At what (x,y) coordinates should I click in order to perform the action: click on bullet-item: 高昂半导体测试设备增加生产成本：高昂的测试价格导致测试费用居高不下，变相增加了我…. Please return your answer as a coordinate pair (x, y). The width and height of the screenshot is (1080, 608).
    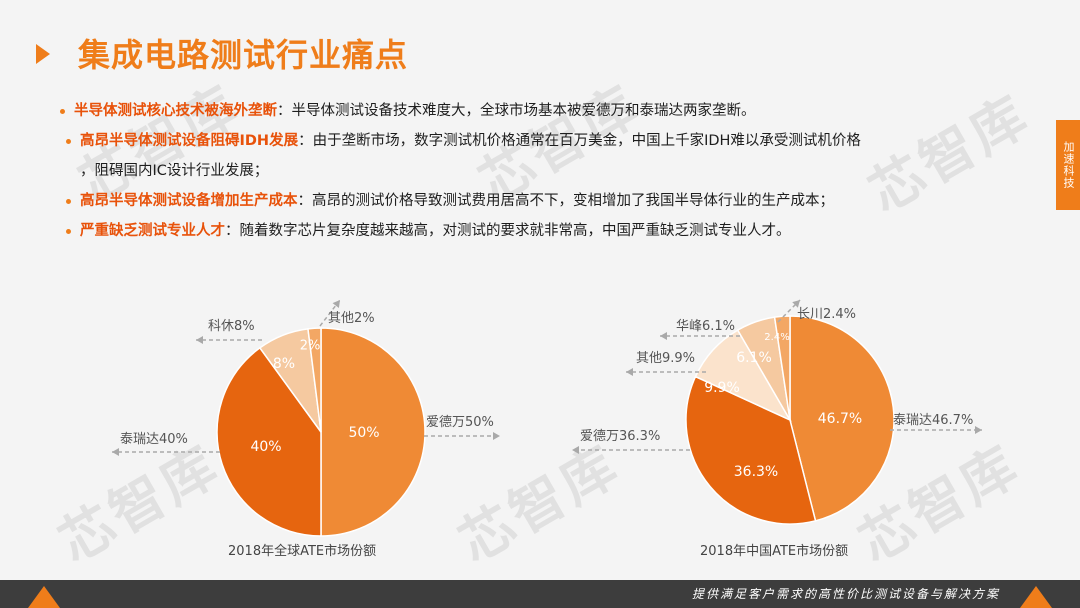
    Looking at the image, I should click on (530, 201).